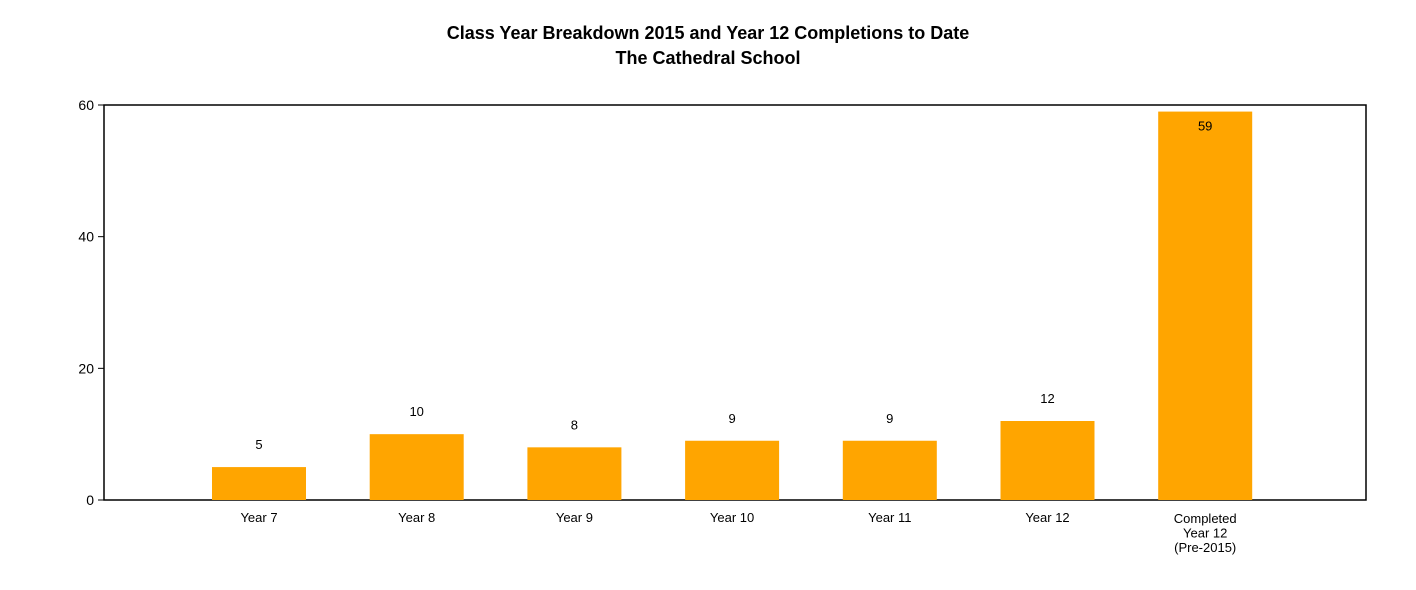 Image resolution: width=1416 pixels, height=590 pixels. Describe the element at coordinates (574, 424) in the screenshot. I see `data-label: 8` at that location.